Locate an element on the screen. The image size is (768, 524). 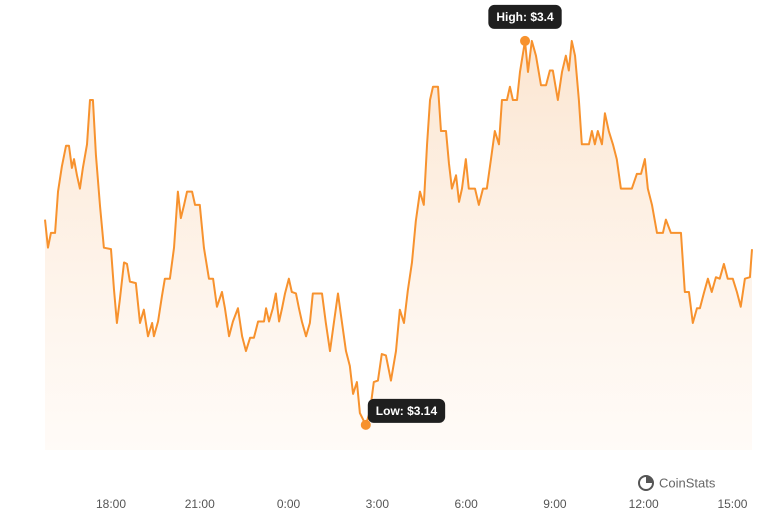
x-tick-label: 21:00 is located at coordinates (200, 504).